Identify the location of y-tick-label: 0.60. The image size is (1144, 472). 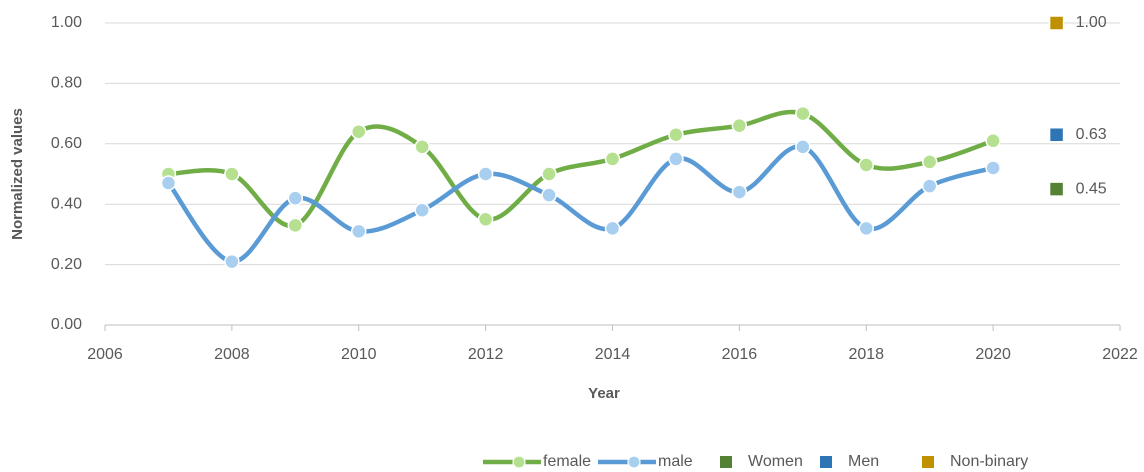
(66, 143).